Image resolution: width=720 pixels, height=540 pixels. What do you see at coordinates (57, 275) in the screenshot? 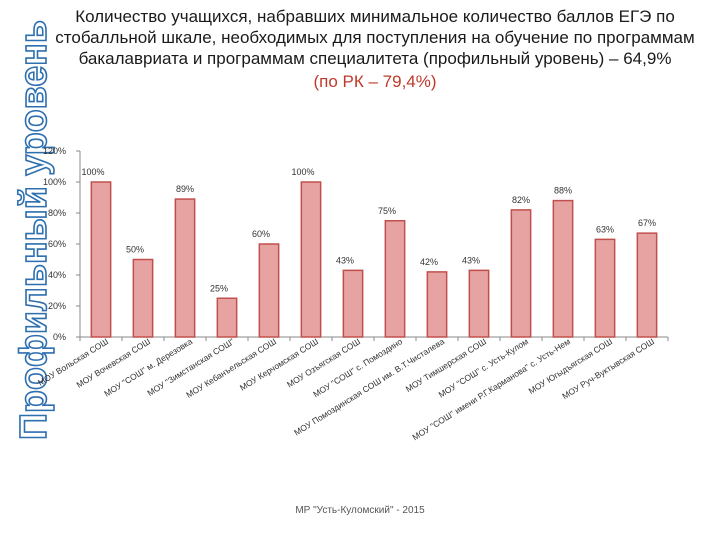
I see `y-tick-label: 40%` at bounding box center [57, 275].